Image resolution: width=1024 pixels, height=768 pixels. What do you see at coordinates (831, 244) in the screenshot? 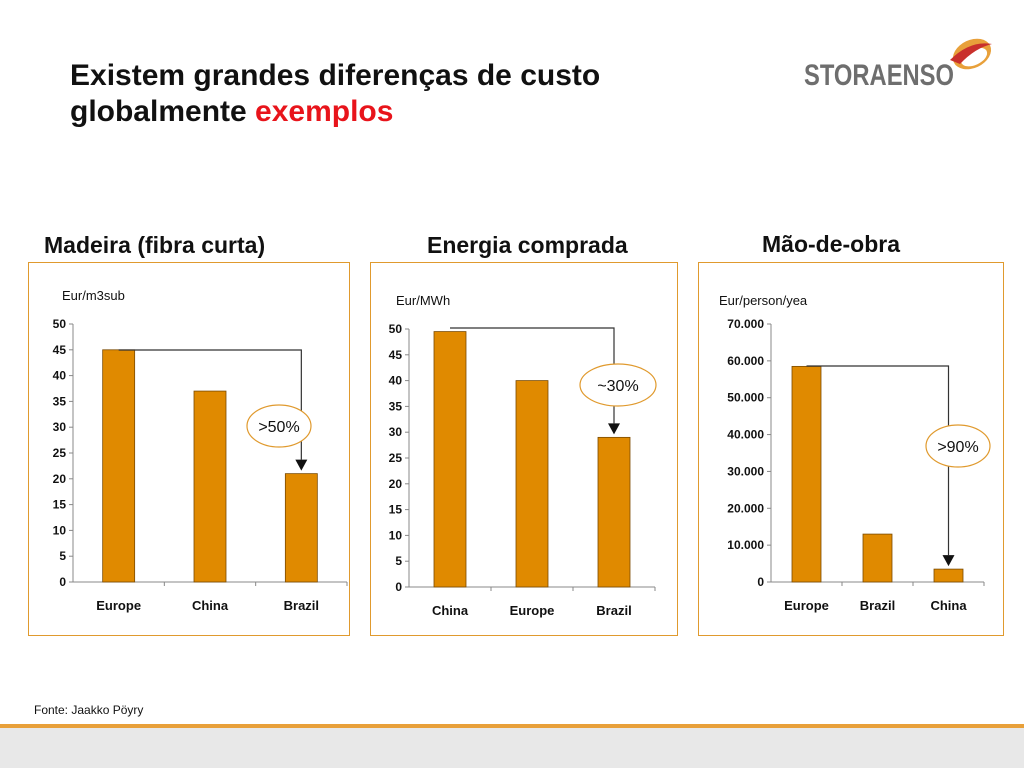
I see `chart-3-heading: Mão-de-obra` at bounding box center [831, 244].